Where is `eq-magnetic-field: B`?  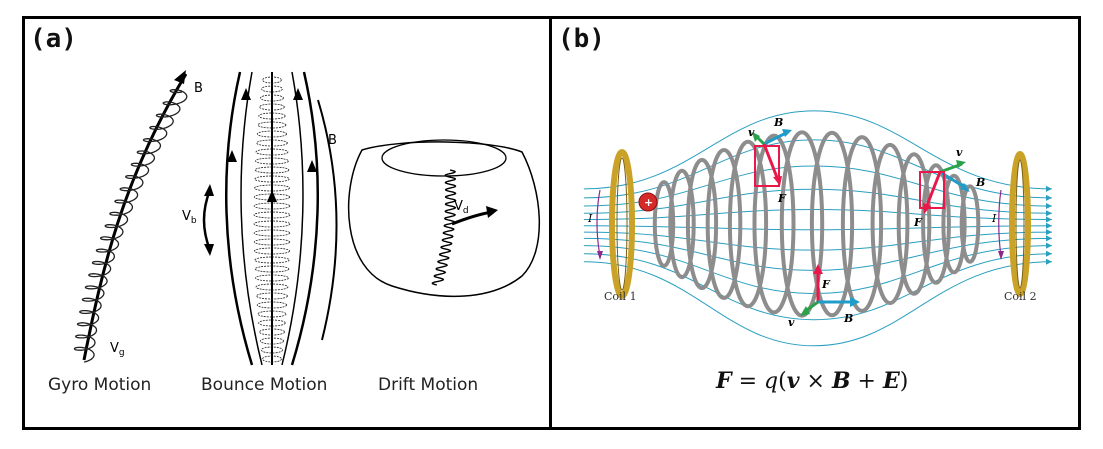 eq-magnetic-field: B is located at coordinates (841, 381).